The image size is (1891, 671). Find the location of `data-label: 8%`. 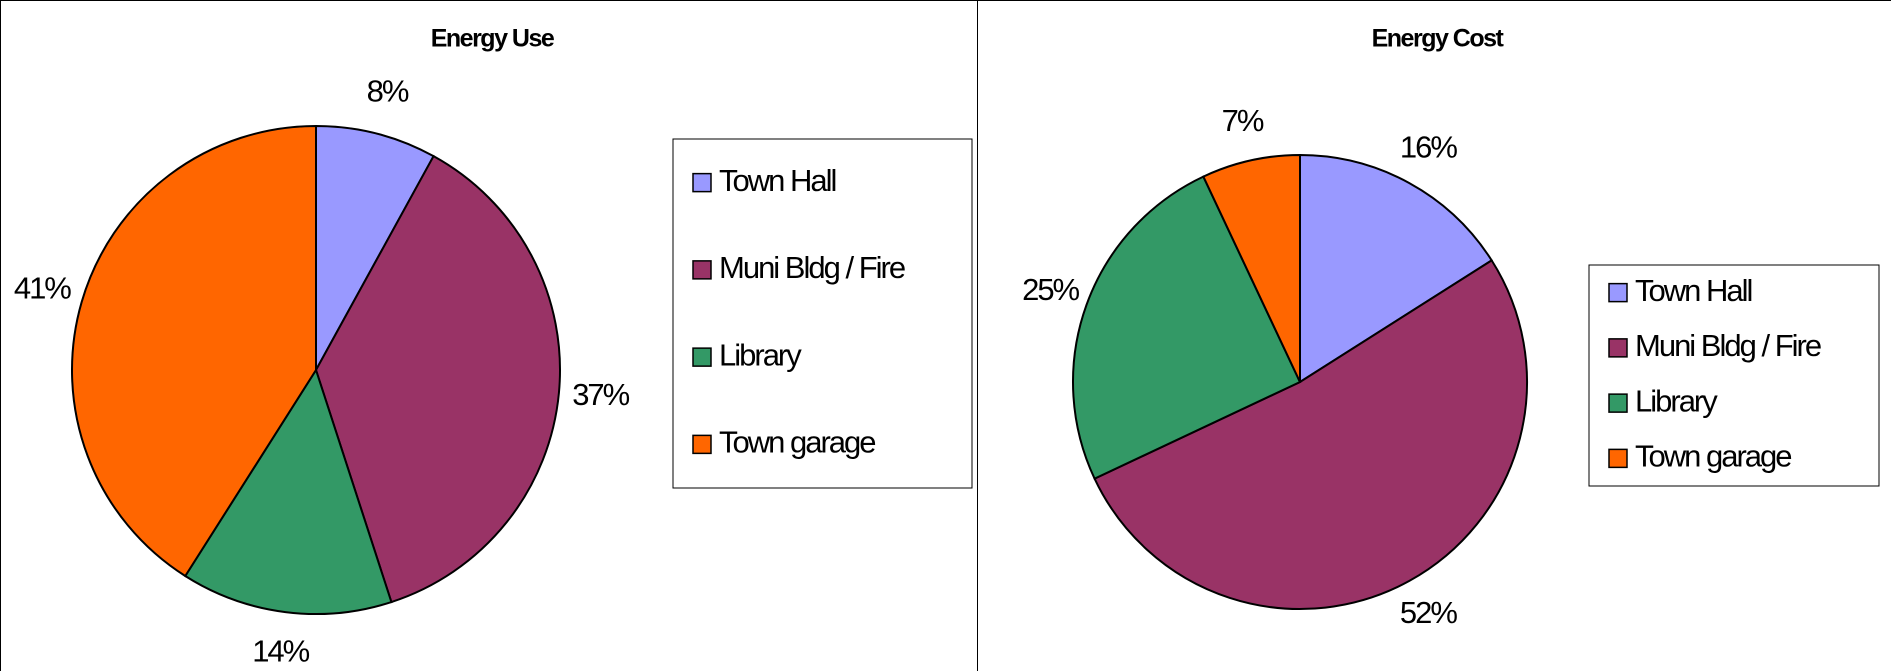

data-label: 8% is located at coordinates (388, 91).